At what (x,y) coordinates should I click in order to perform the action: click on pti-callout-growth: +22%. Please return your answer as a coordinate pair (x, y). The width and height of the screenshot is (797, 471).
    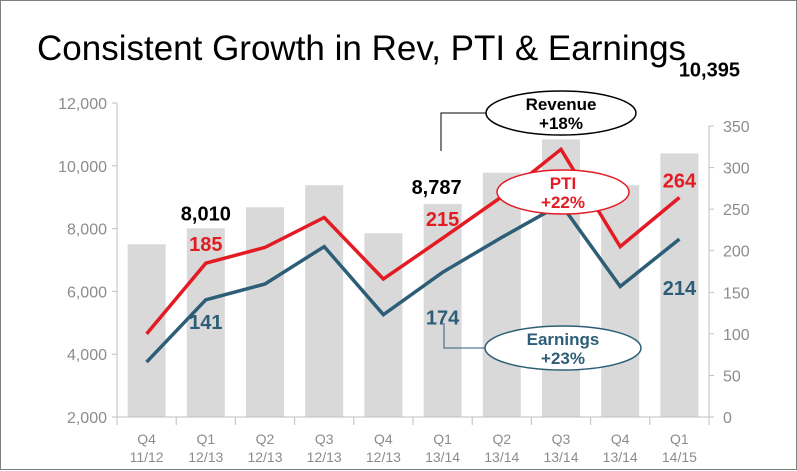
    Looking at the image, I should click on (563, 202).